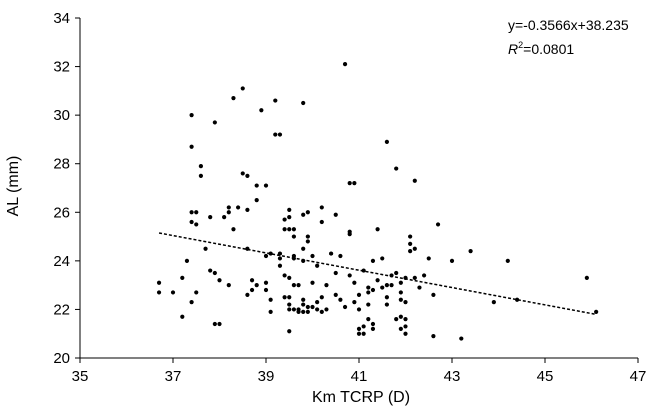 The height and width of the screenshot is (409, 663). I want to click on r-squared-symbol: R, so click(513, 49).